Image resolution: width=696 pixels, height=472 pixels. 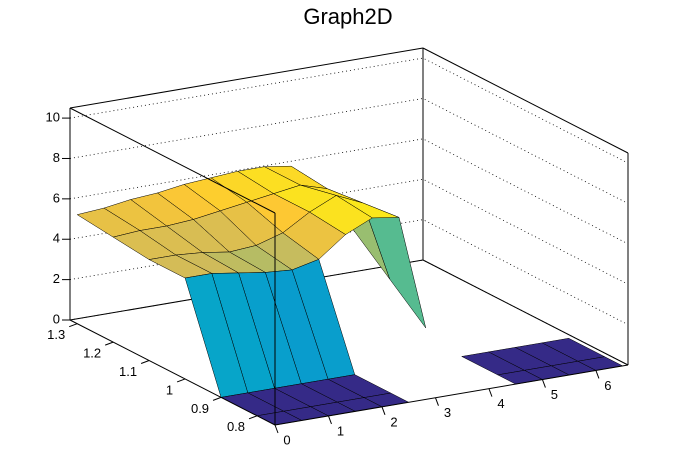 What do you see at coordinates (169, 389) in the screenshot?
I see `y-tick-label: 1` at bounding box center [169, 389].